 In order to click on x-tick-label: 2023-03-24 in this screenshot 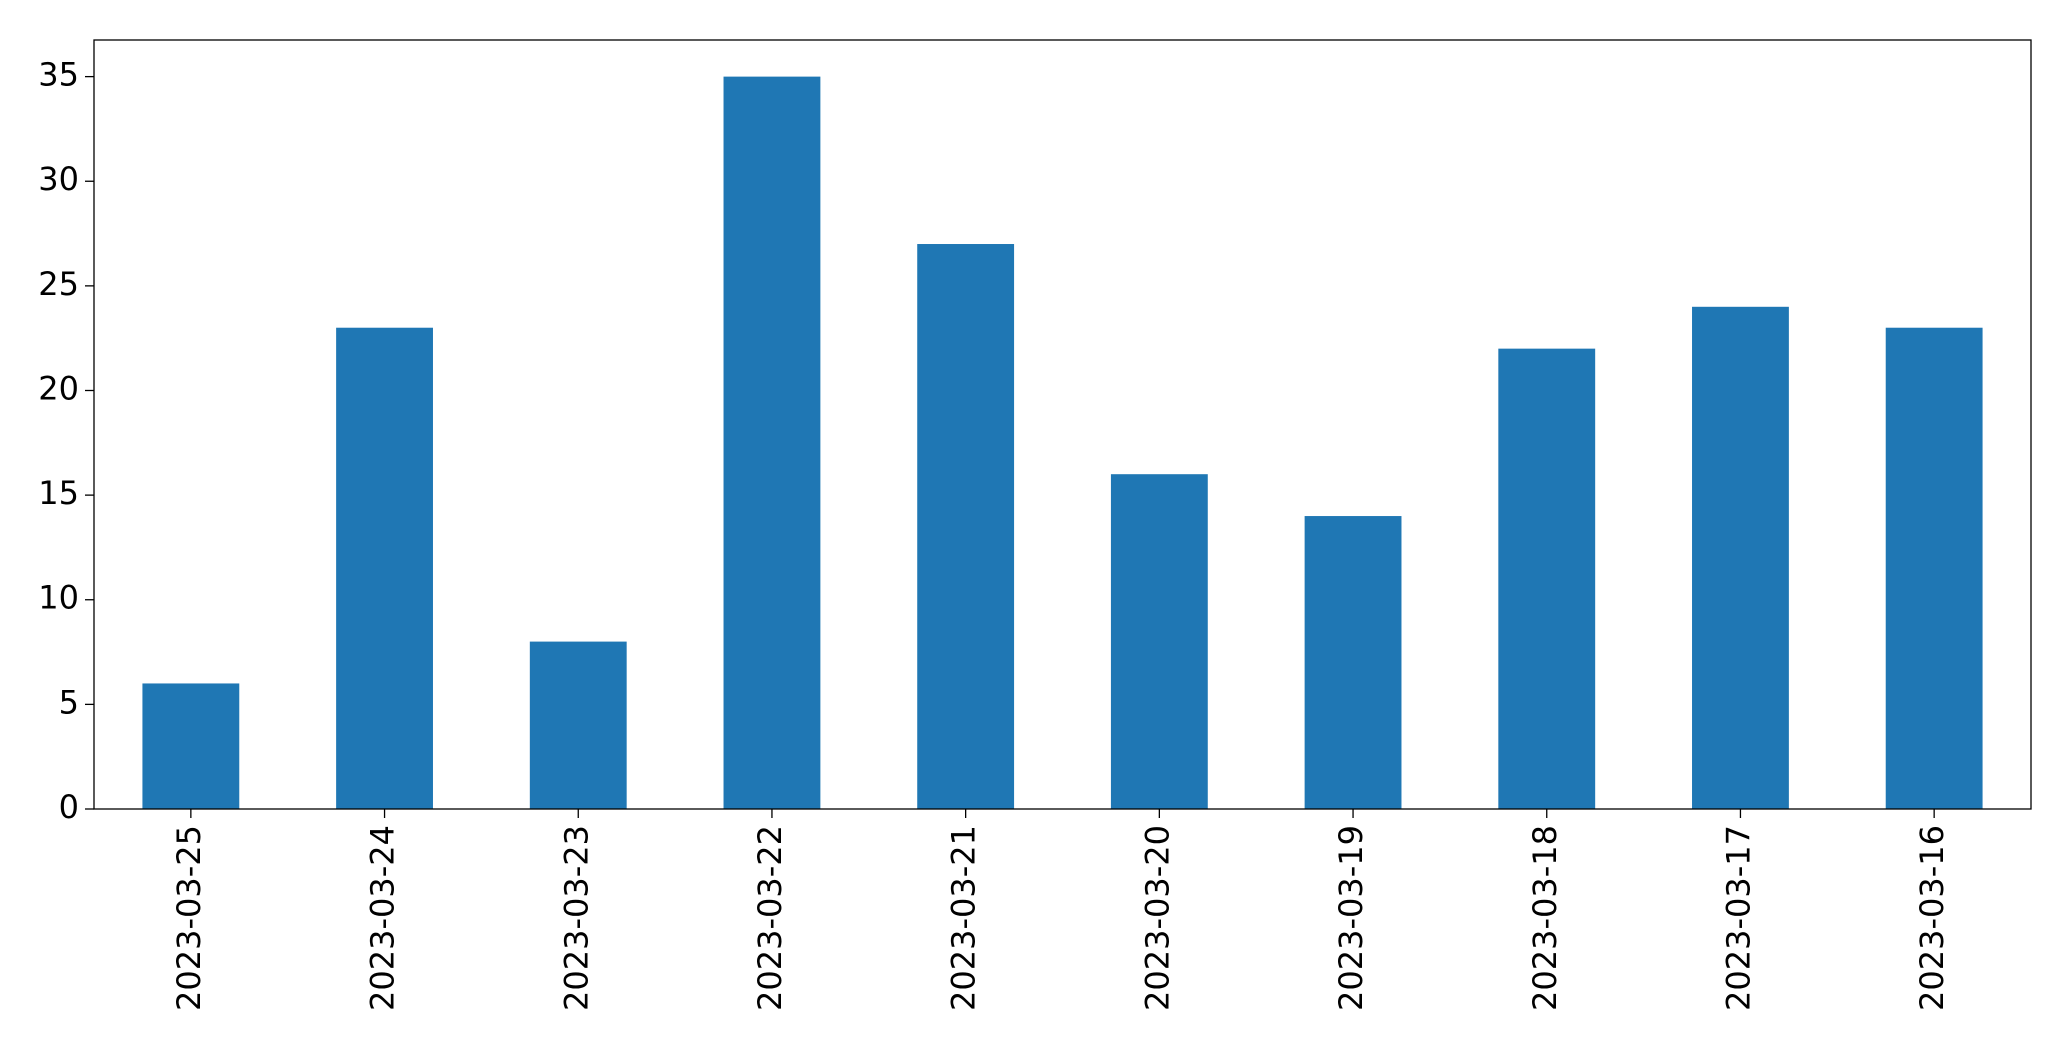, I will do `click(383, 918)`.